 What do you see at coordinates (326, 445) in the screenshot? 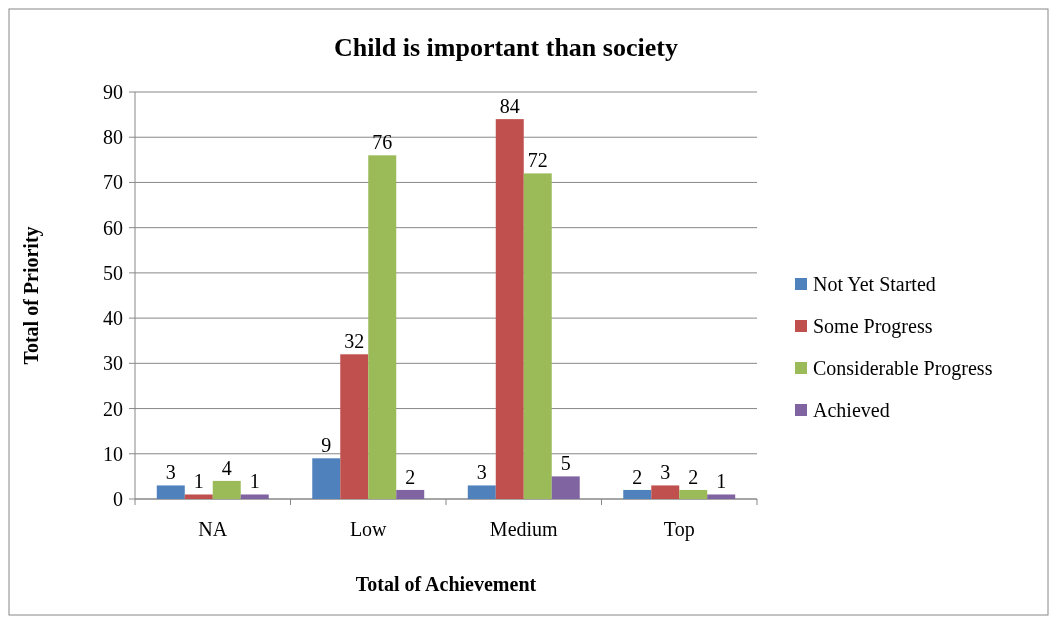
I see `data-label: 9` at bounding box center [326, 445].